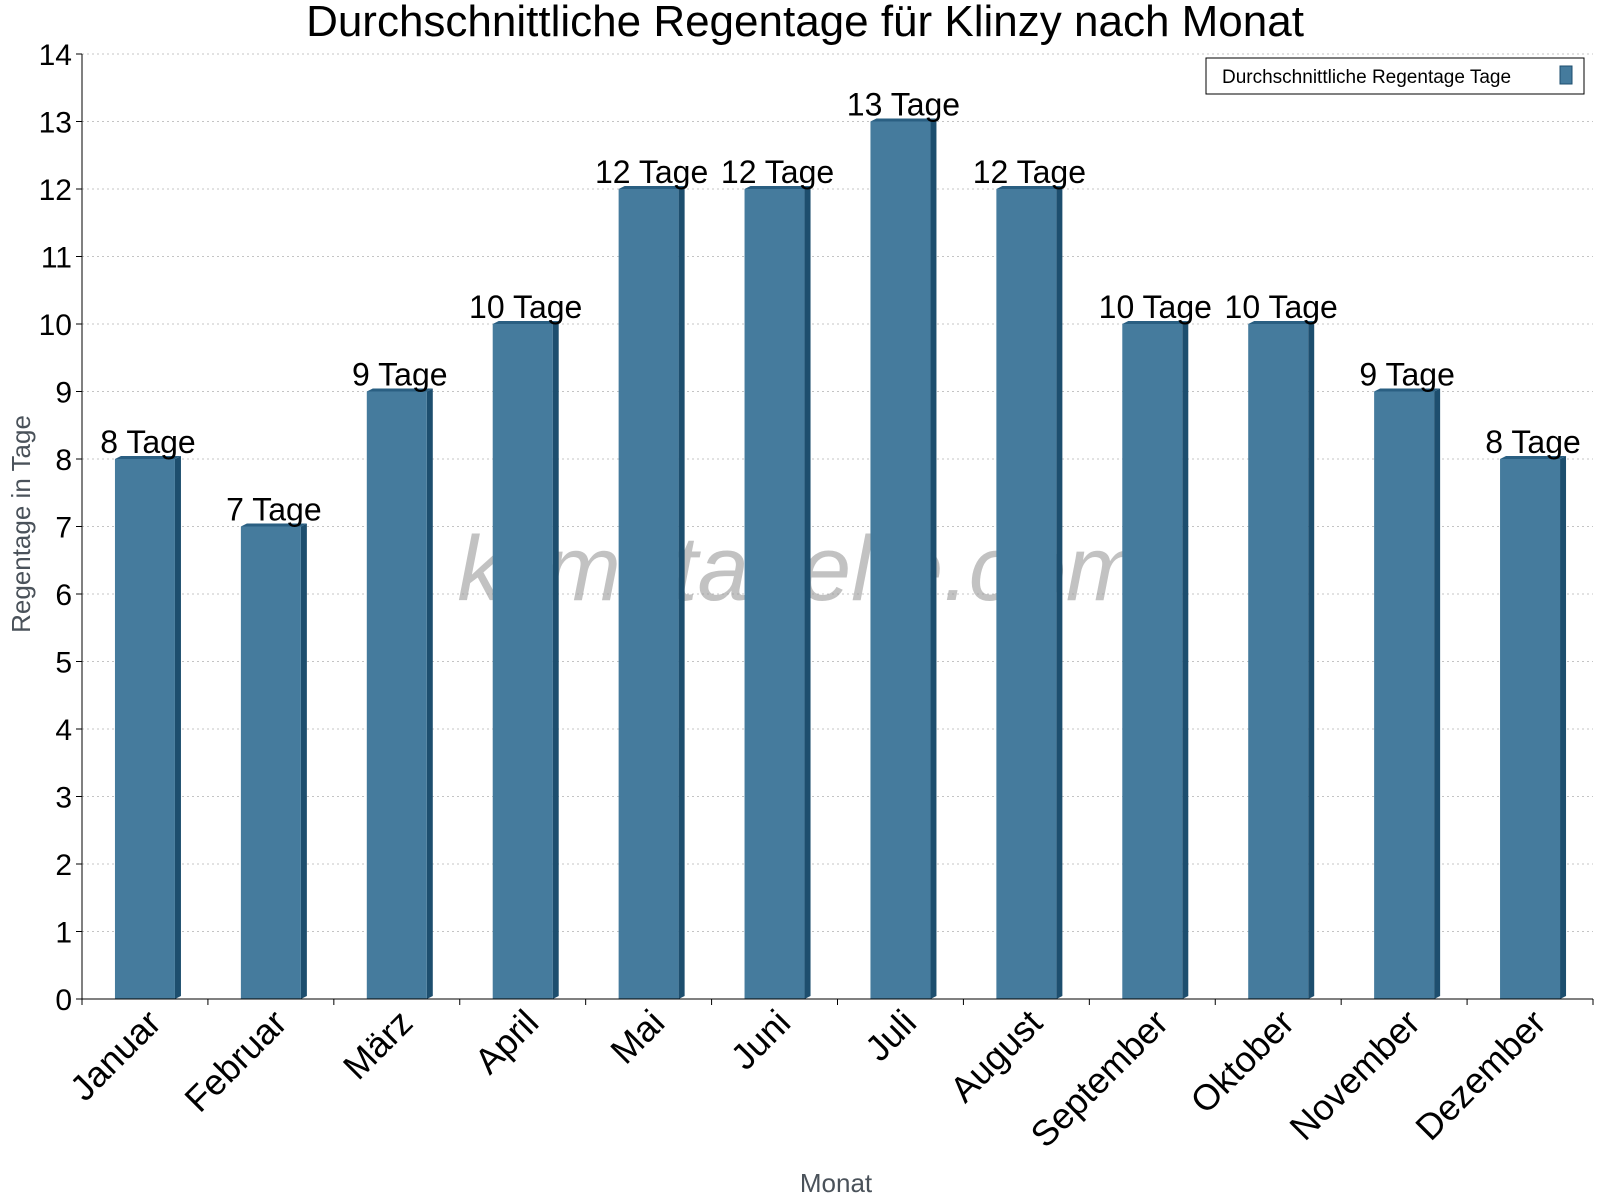 The image size is (1600, 1200). Describe the element at coordinates (56, 258) in the screenshot. I see `y-tick-label: 11` at that location.